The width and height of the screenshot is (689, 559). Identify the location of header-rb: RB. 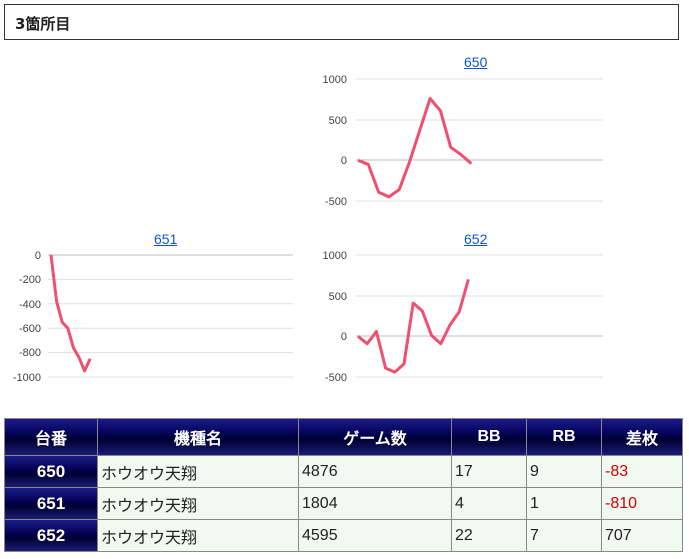
(564, 437).